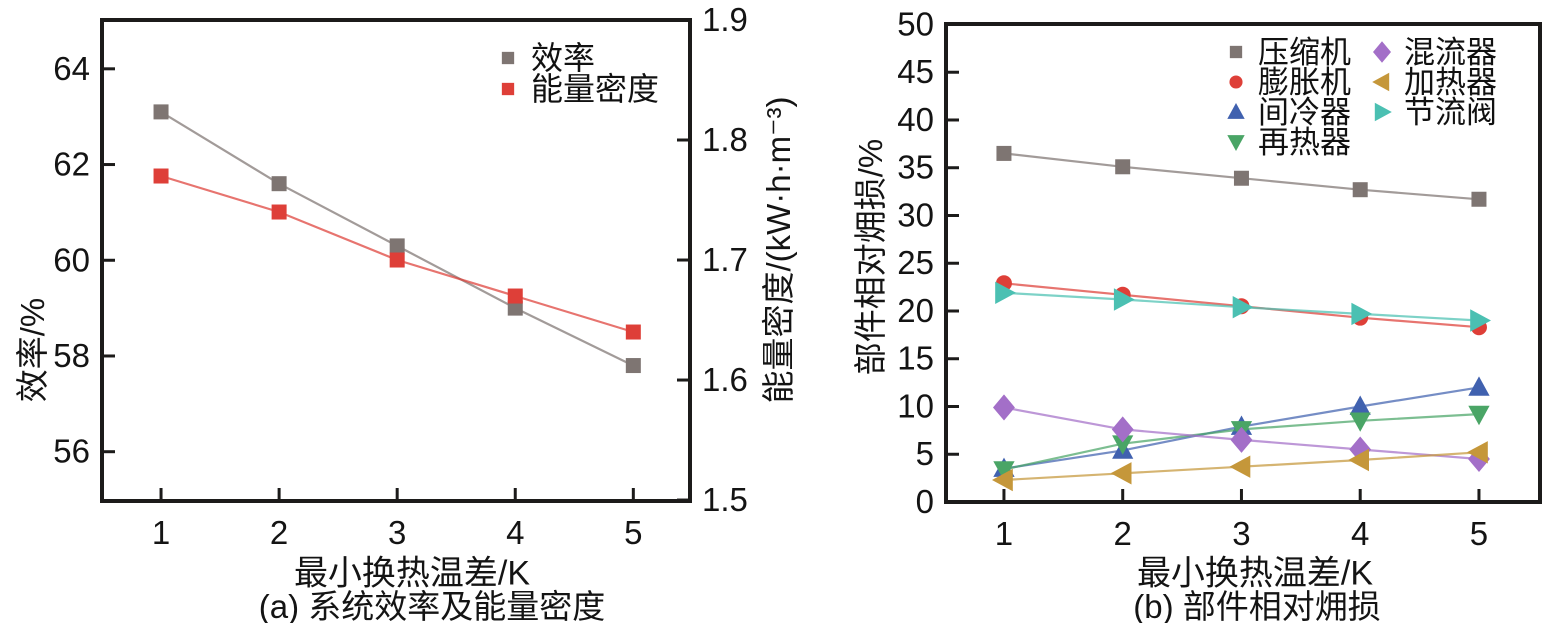 The image size is (1557, 623). Describe the element at coordinates (915, 310) in the screenshot. I see `y-tick-label: 20` at that location.